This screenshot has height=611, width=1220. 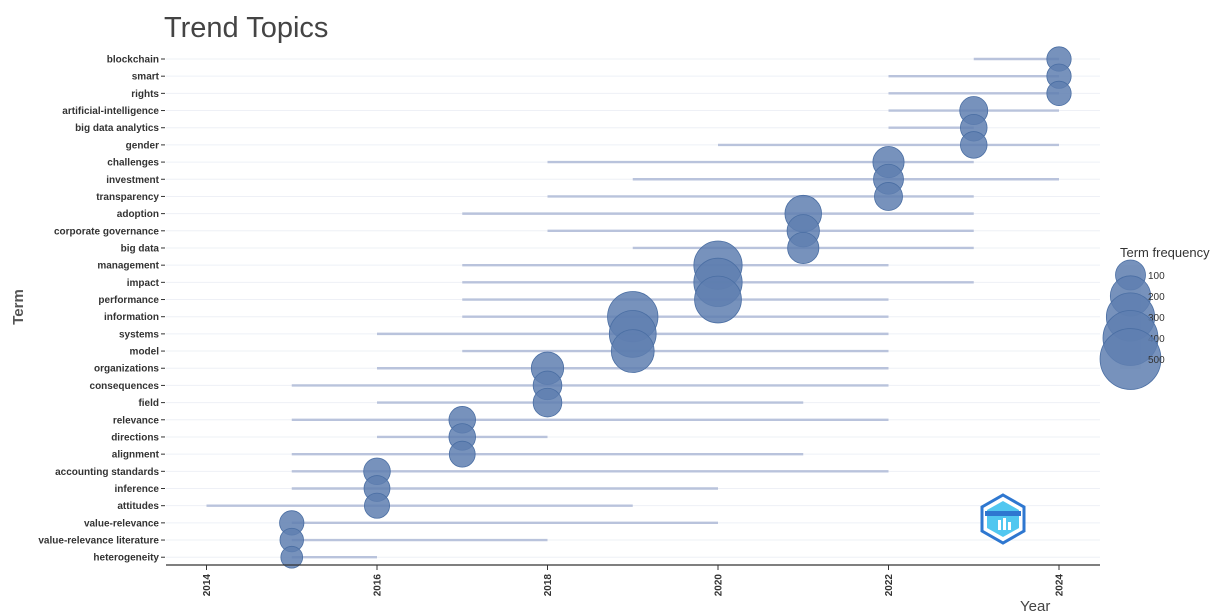 I want to click on term-label: value-relevance literature, so click(x=98, y=541).